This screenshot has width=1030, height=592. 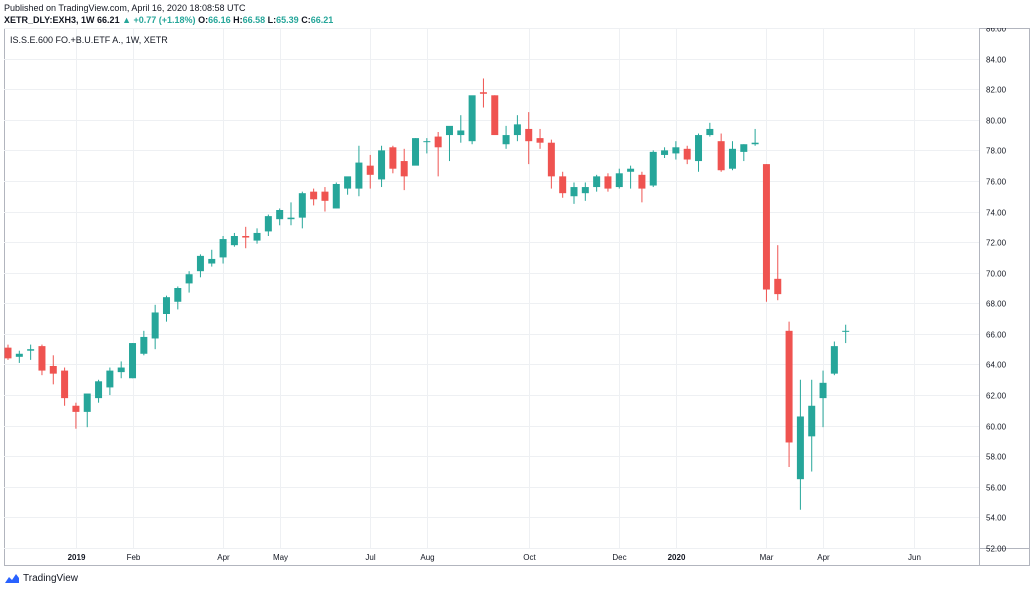 What do you see at coordinates (996, 518) in the screenshot?
I see `price-tick-label: 54.00` at bounding box center [996, 518].